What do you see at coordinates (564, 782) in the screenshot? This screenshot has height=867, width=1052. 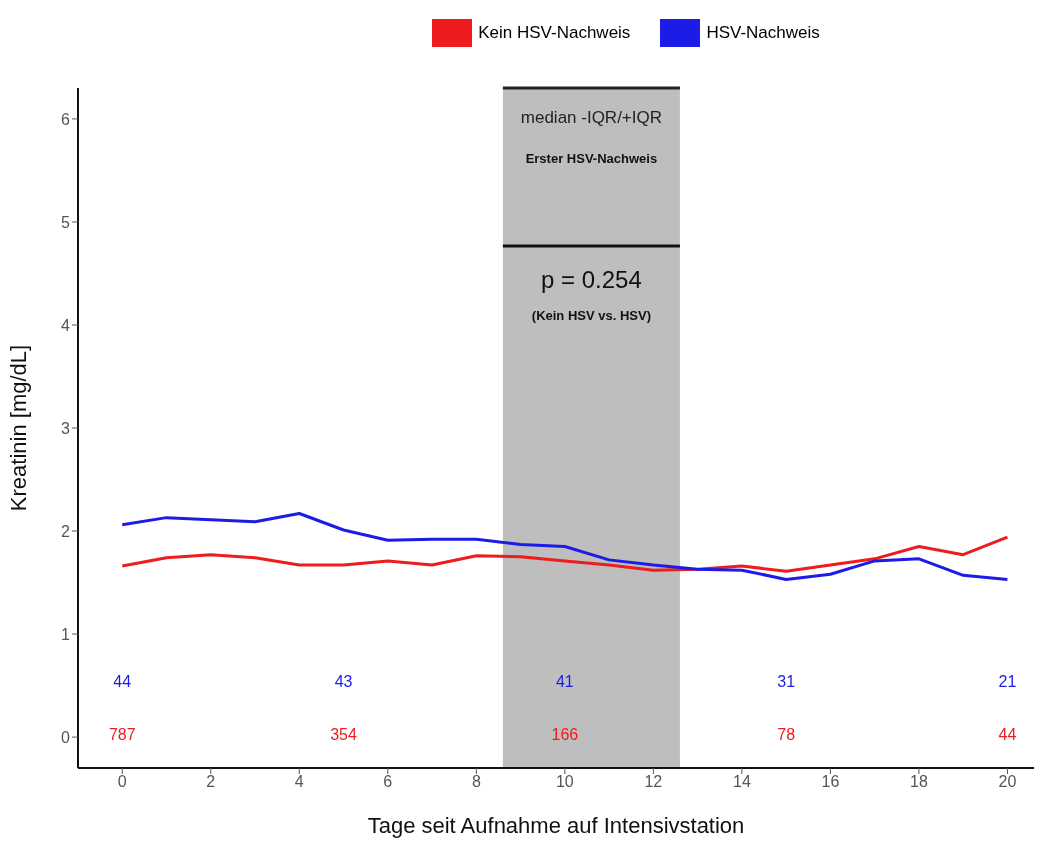 I see `x-tick-label: 10` at bounding box center [564, 782].